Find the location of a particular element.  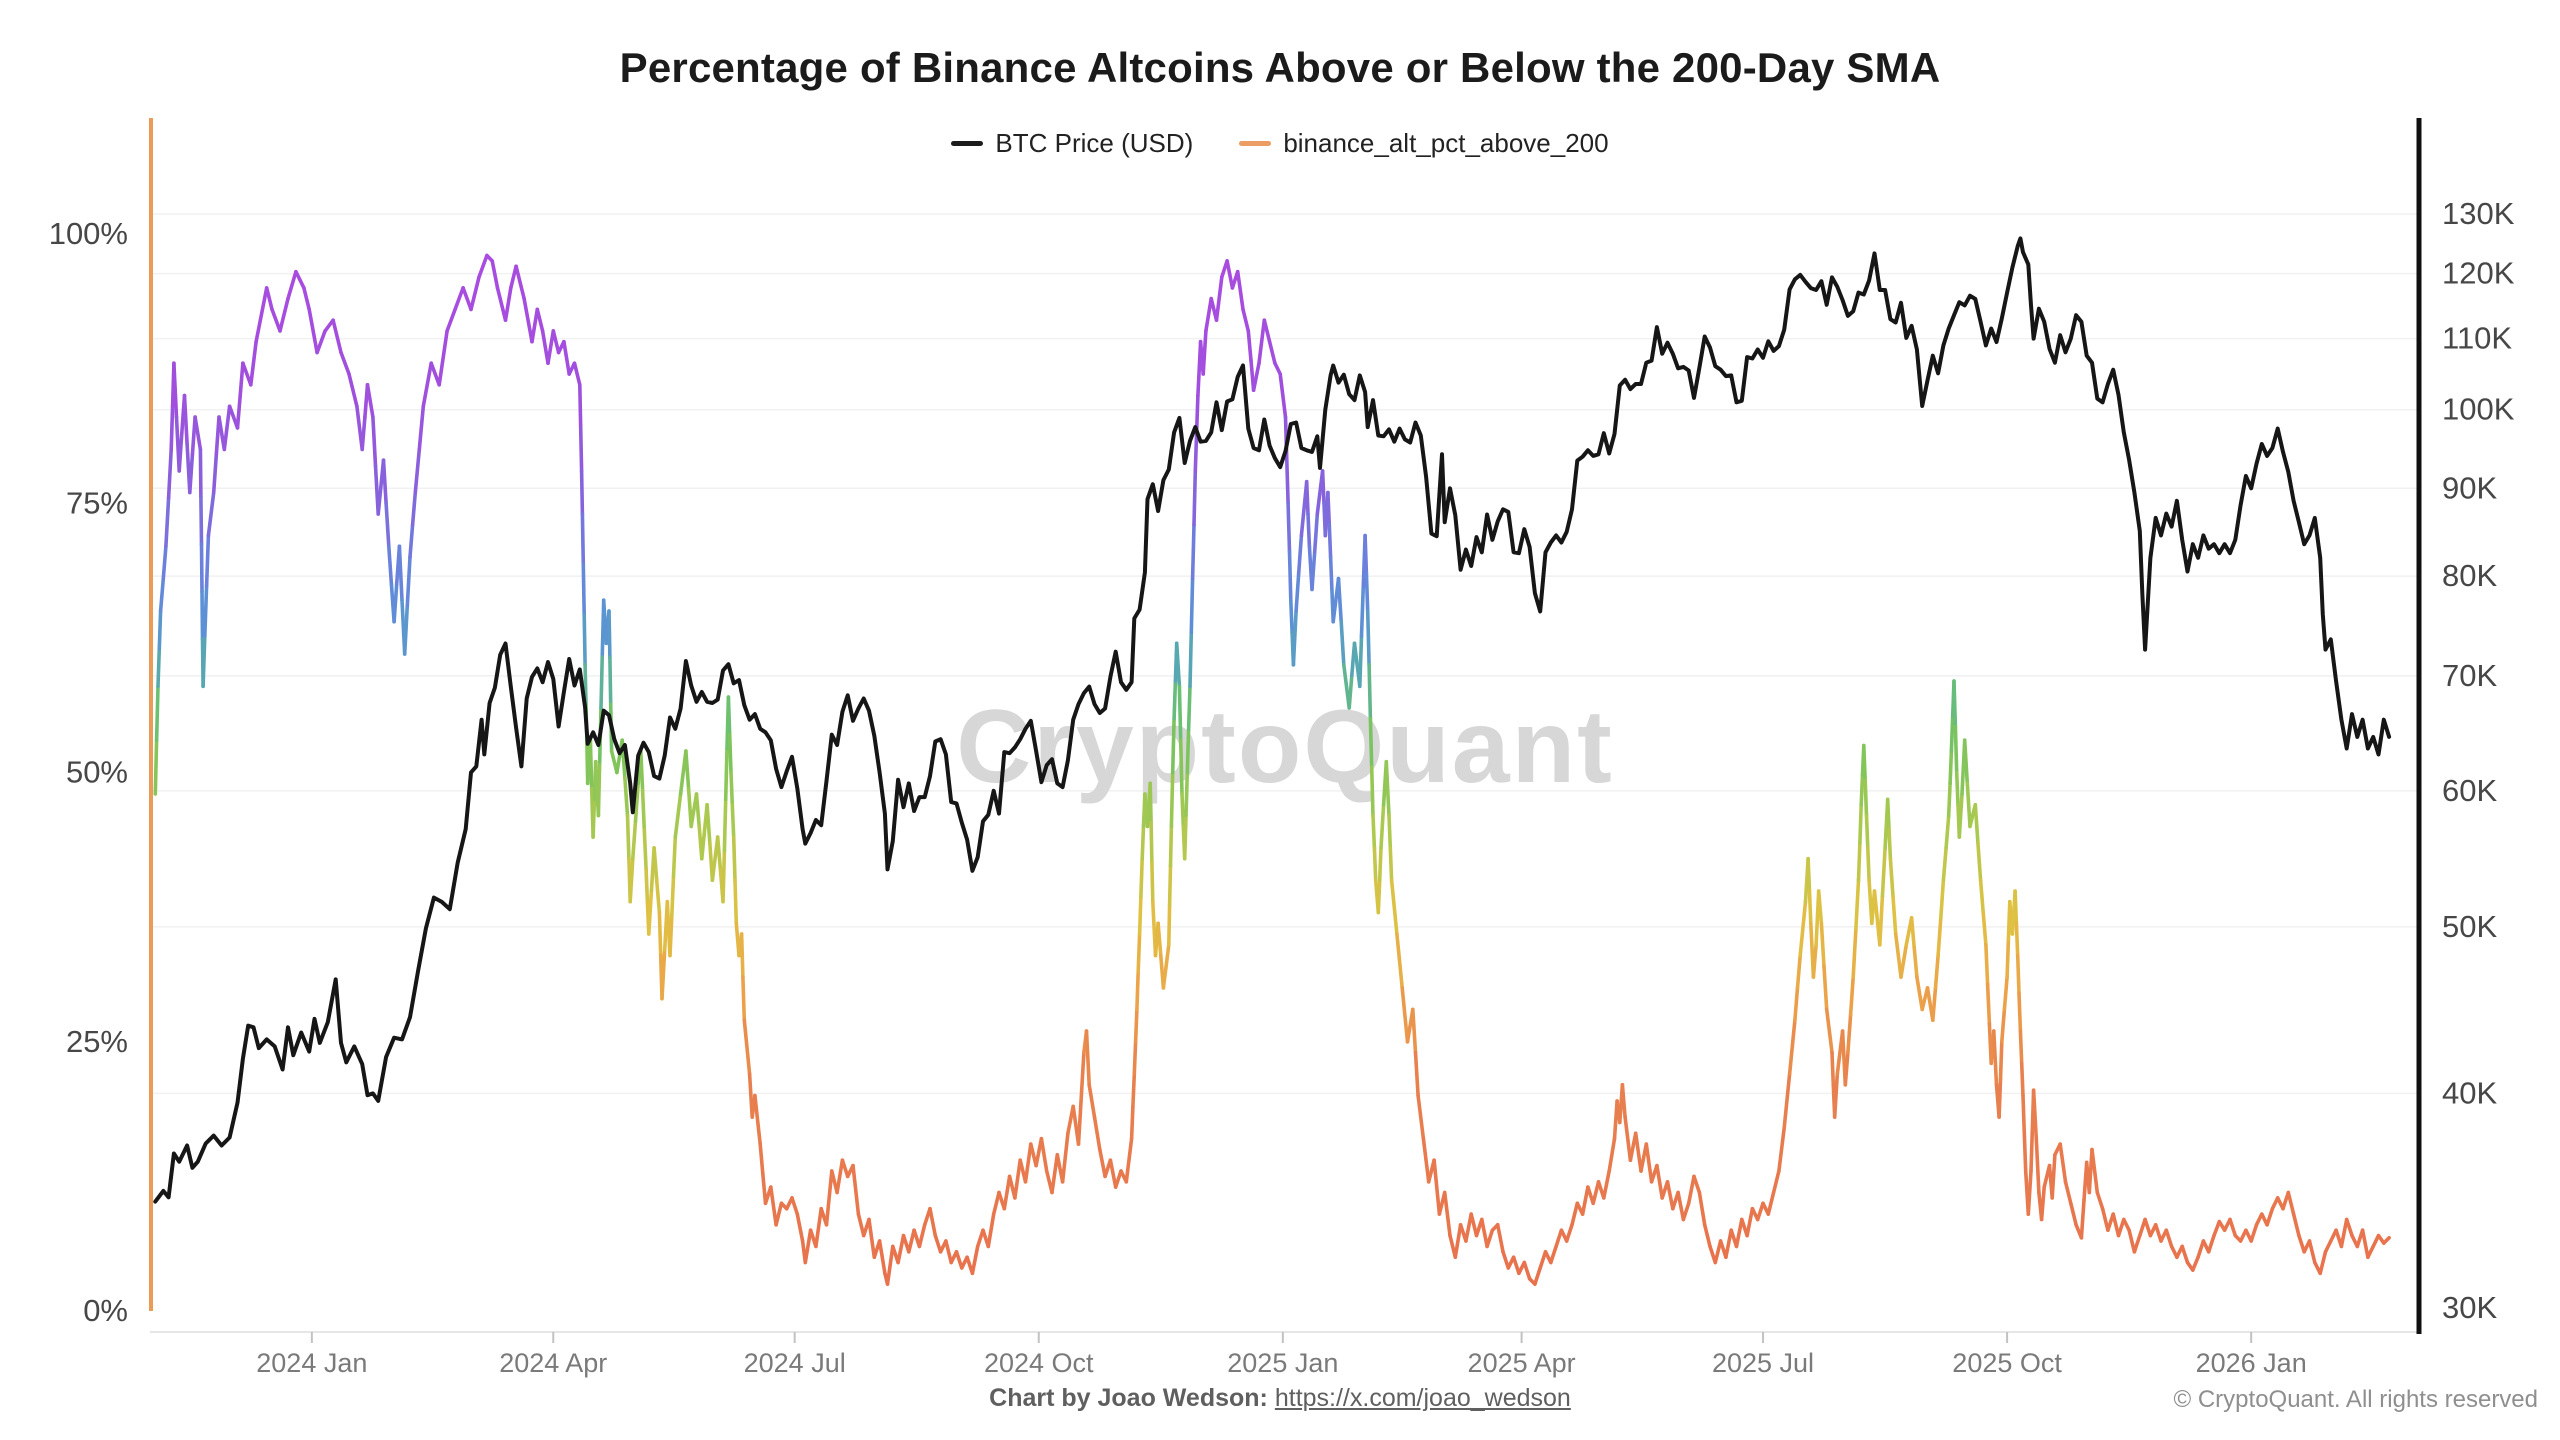

x-tick-label: 2024 Jan is located at coordinates (311, 1363).